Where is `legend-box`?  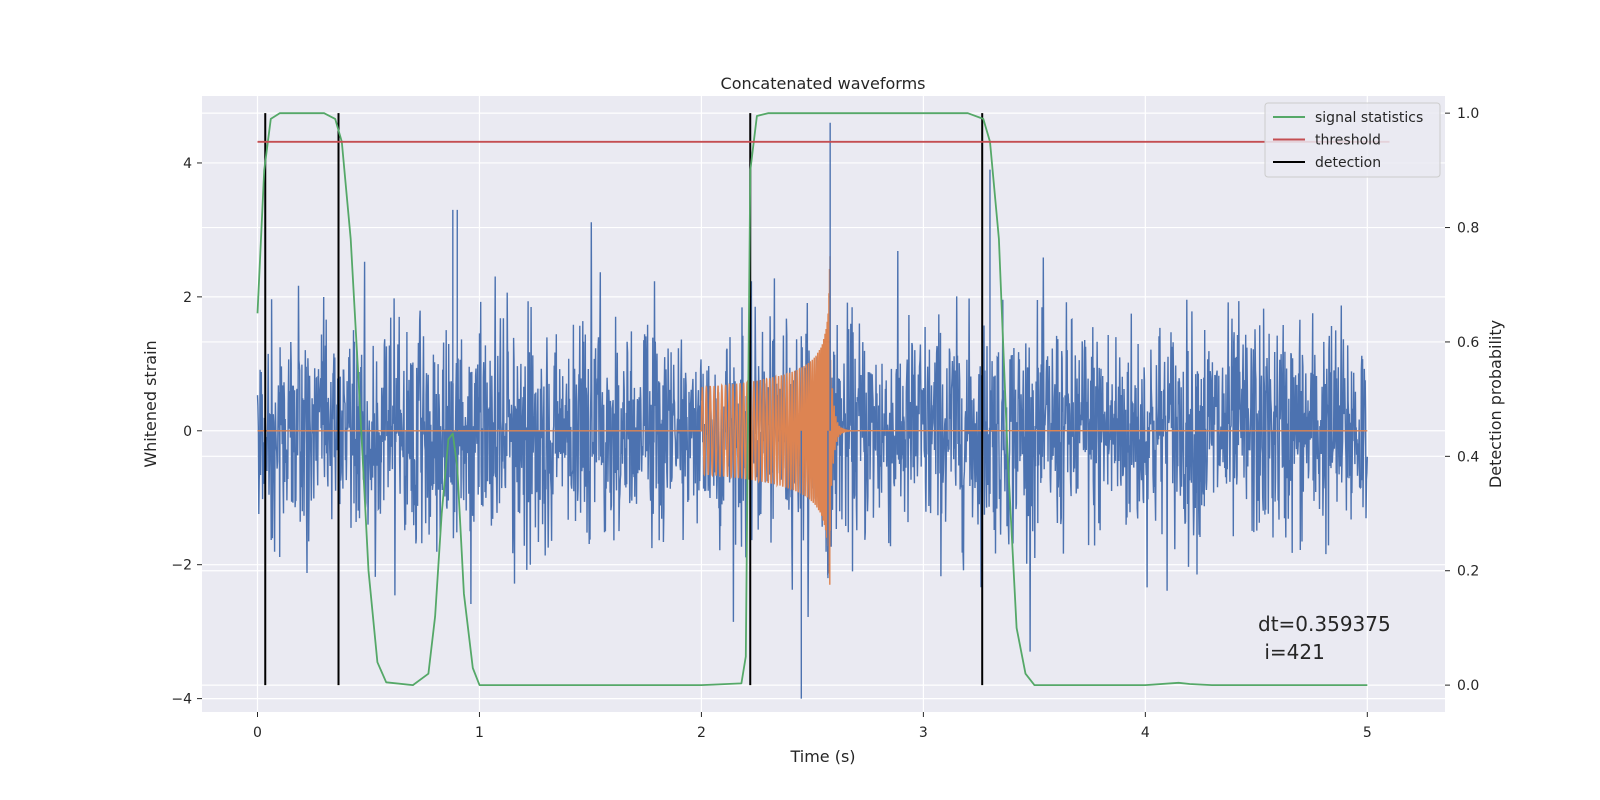 legend-box is located at coordinates (1352, 140).